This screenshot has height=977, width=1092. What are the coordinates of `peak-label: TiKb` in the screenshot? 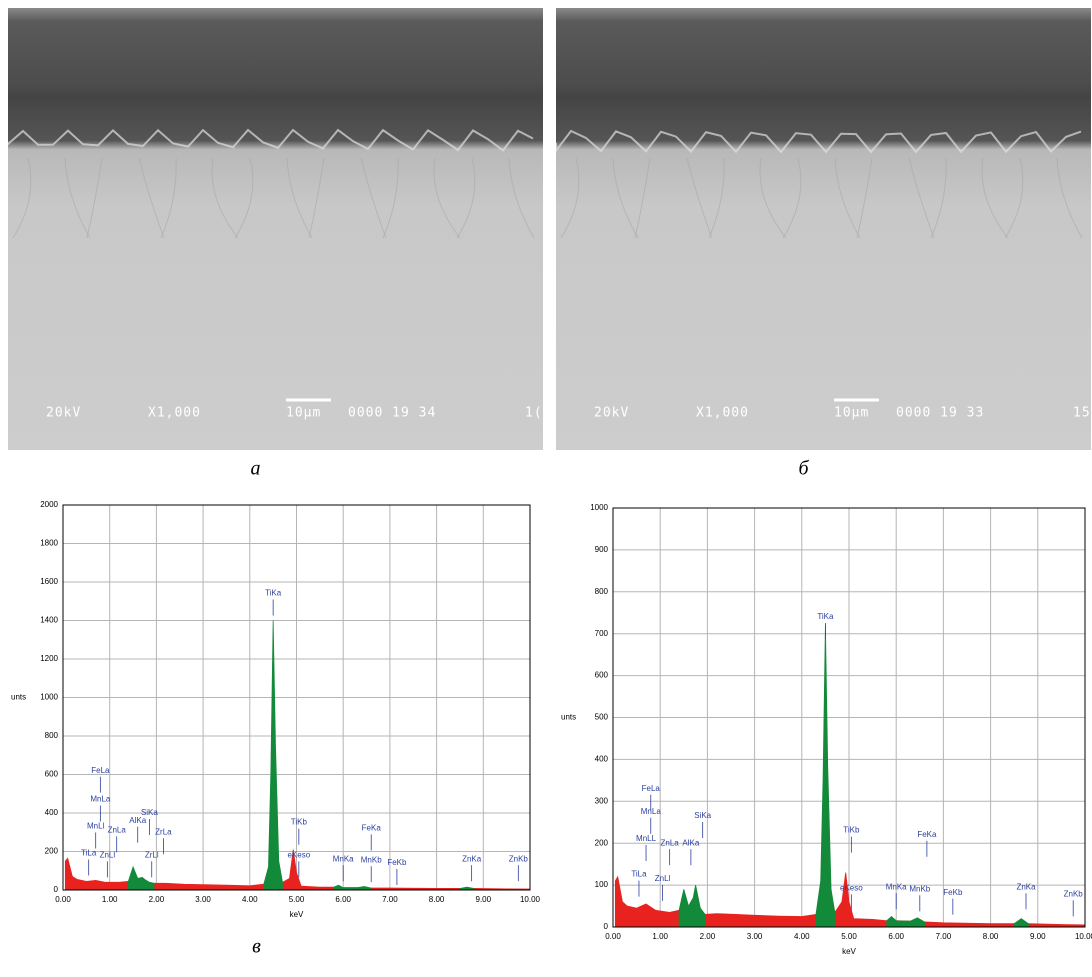 It's located at (851, 830).